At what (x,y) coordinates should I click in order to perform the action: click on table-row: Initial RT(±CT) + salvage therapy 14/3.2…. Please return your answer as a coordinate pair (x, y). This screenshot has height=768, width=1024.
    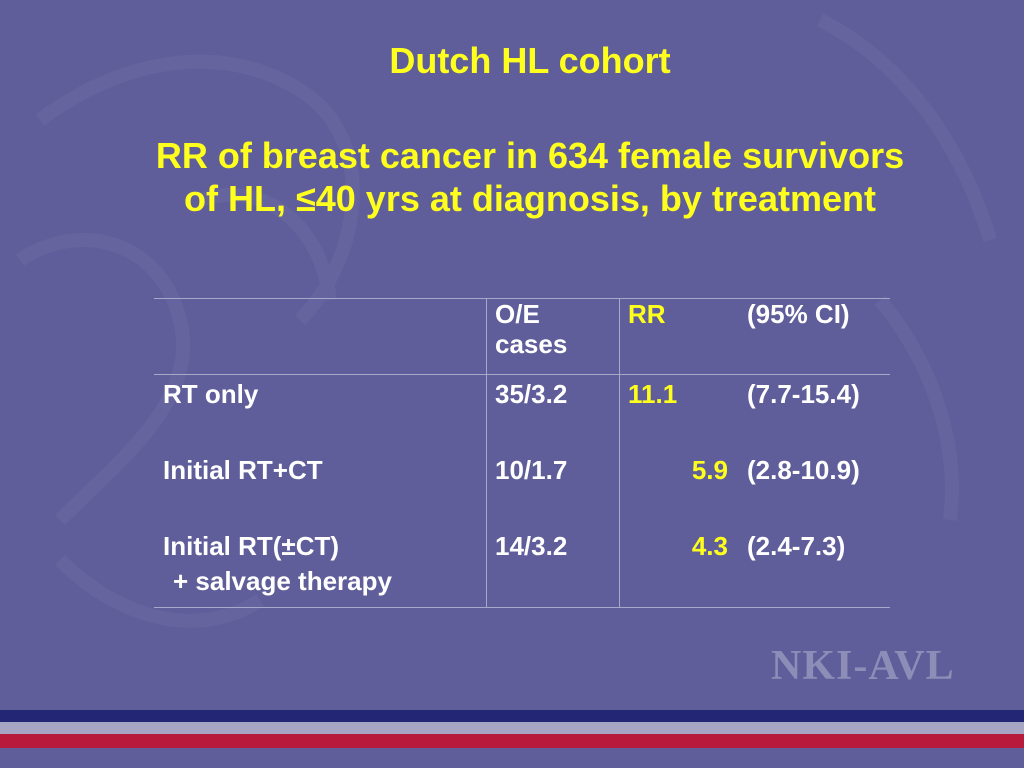
    Looking at the image, I should click on (522, 569).